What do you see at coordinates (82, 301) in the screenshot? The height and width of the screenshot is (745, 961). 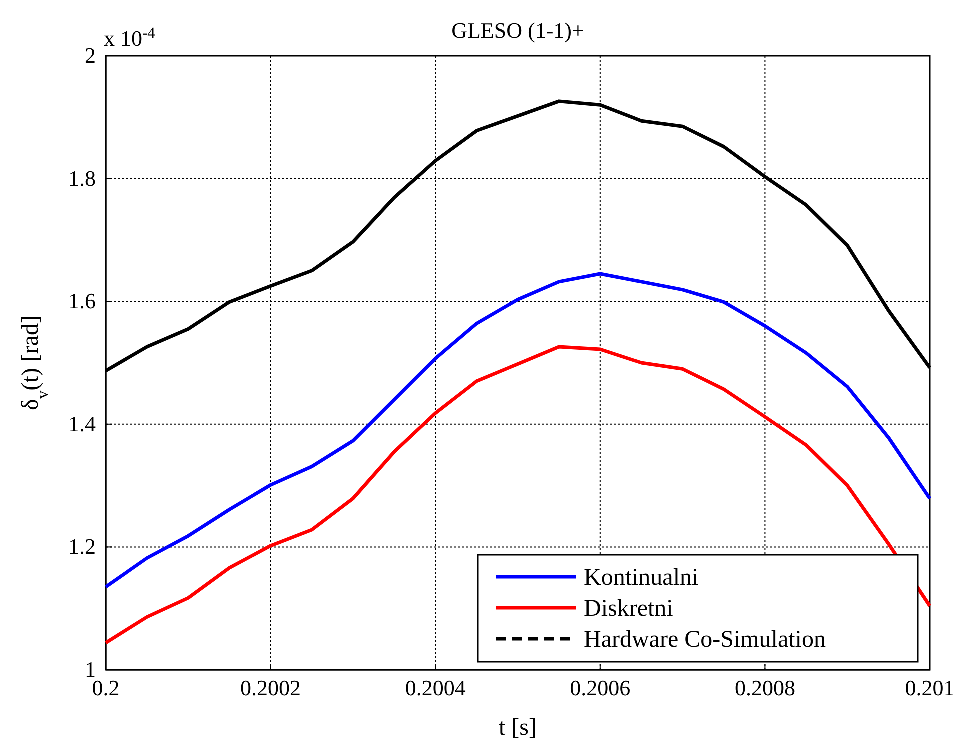 I see `y-tick-label: 1.6` at bounding box center [82, 301].